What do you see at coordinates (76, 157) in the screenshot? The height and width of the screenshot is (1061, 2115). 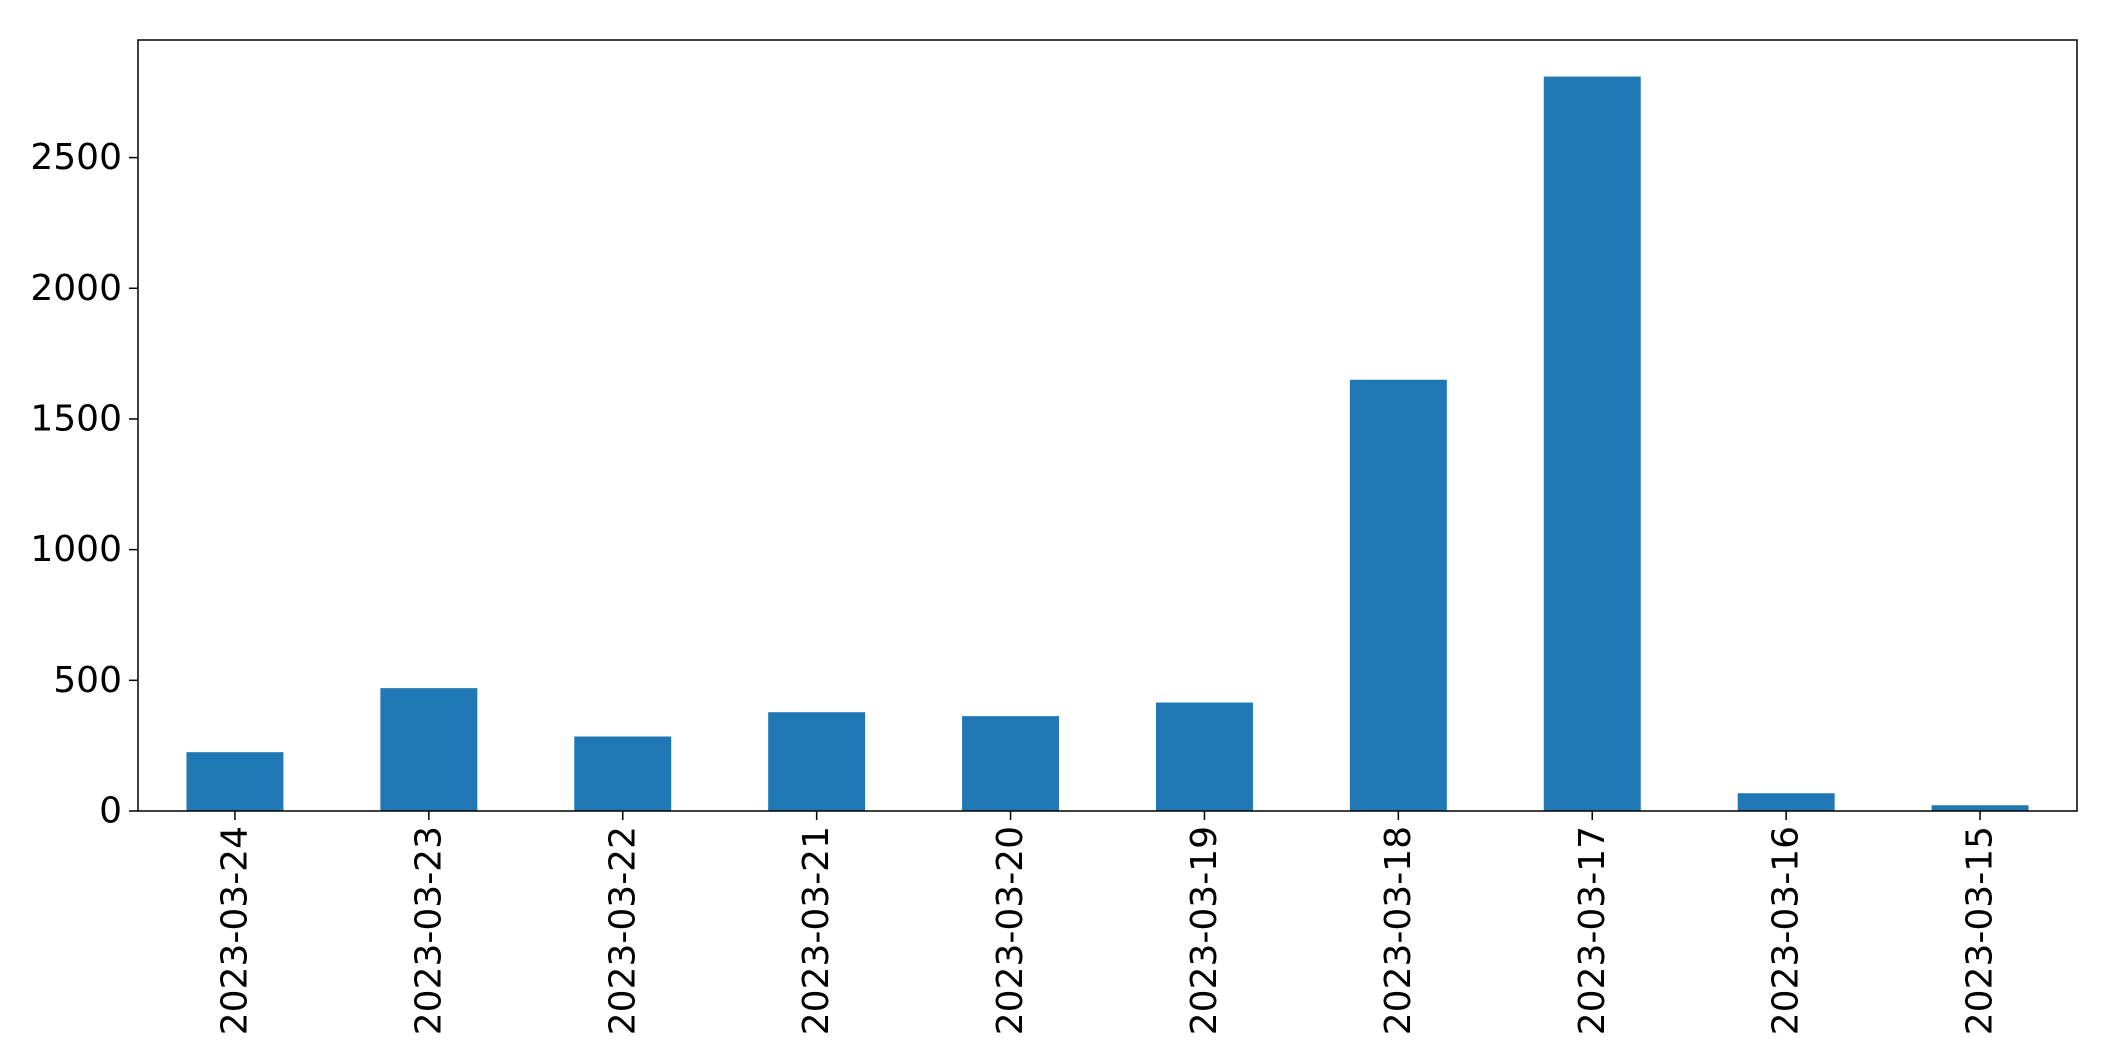 I see `y-tick-label: 2500` at bounding box center [76, 157].